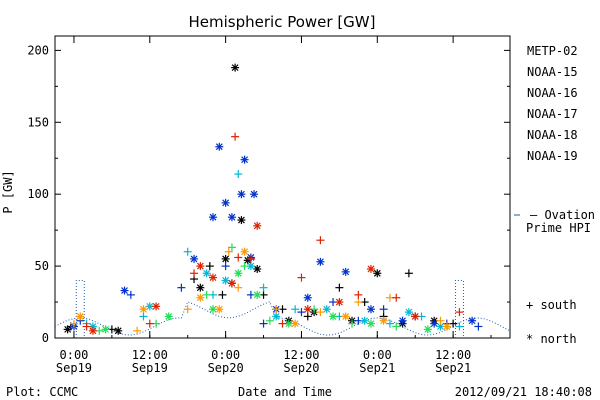 The width and height of the screenshot is (600, 400). Describe the element at coordinates (377, 368) in the screenshot. I see `x-tick-label-date: Sep21` at that location.